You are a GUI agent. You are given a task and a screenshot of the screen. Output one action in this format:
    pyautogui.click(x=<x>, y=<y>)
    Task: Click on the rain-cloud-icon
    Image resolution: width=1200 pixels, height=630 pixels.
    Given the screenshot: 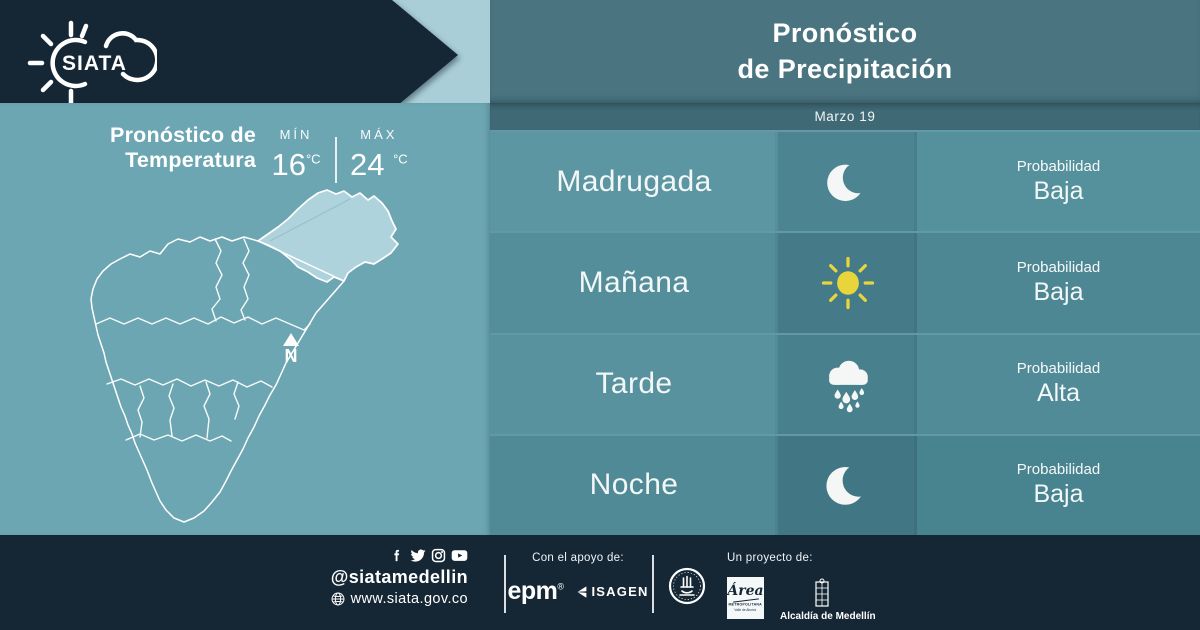 What is the action you would take?
    pyautogui.click(x=847, y=384)
    